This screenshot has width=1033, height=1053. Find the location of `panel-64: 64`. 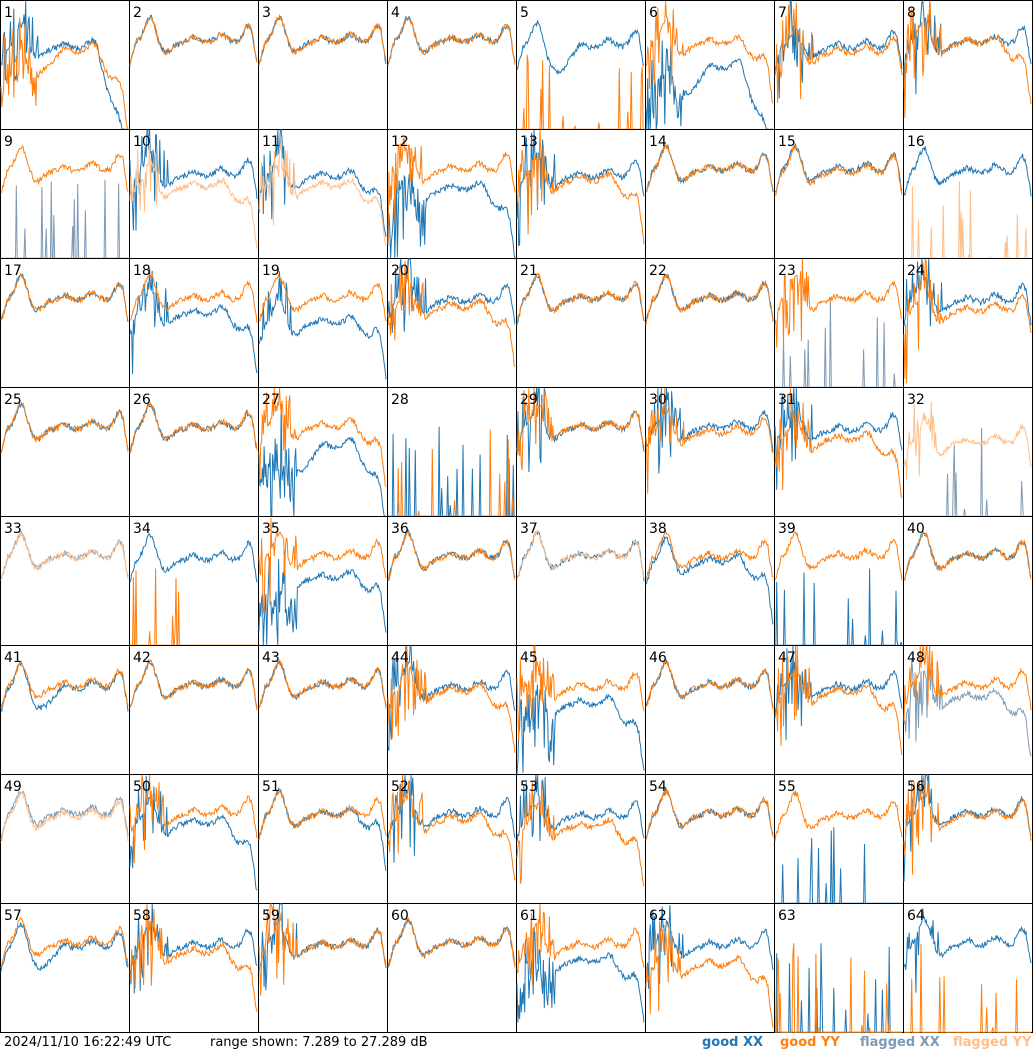

panel-64: 64 is located at coordinates (968, 968).